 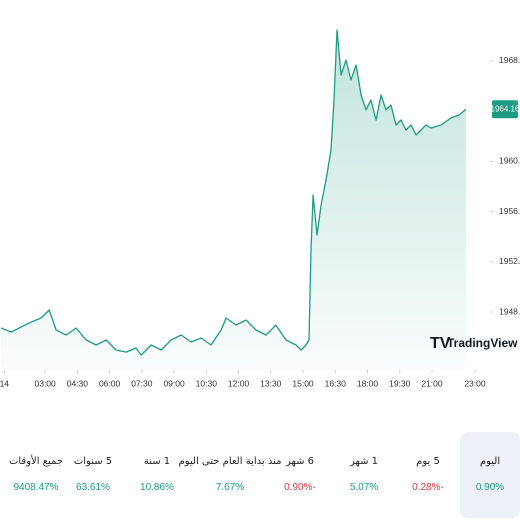 I want to click on x-tick-label: 07:30, so click(x=142, y=383).